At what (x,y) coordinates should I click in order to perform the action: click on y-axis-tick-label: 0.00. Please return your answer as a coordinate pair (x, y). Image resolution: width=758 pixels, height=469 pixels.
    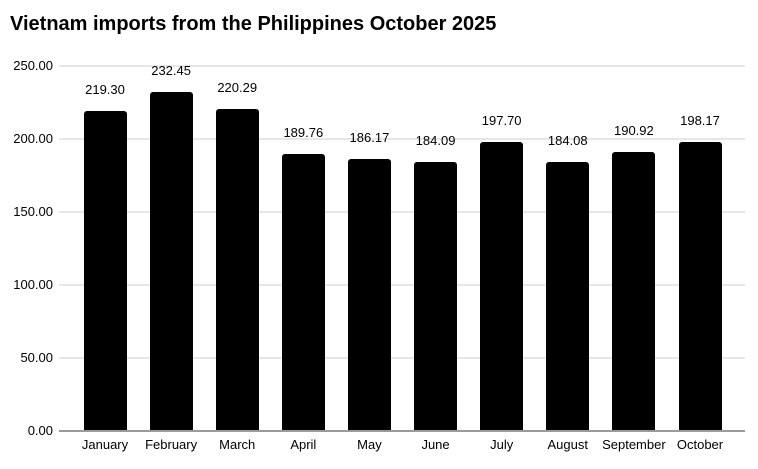
    Looking at the image, I should click on (40, 430).